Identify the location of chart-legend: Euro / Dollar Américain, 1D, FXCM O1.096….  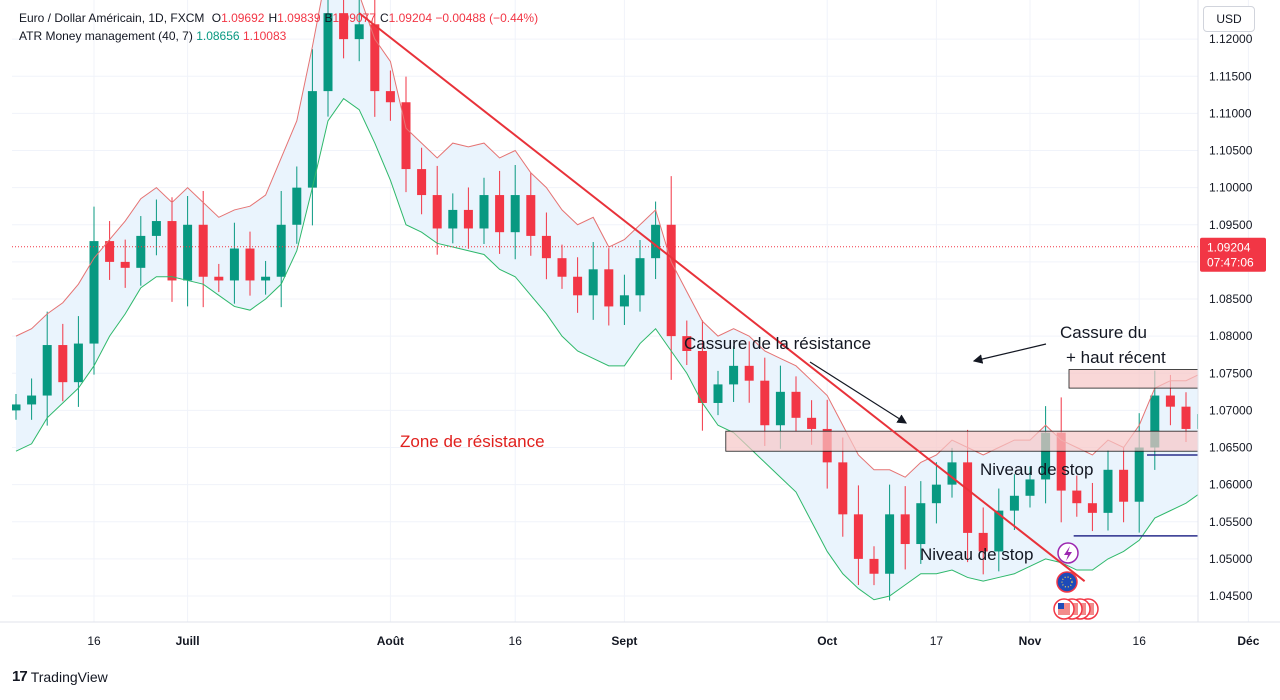
(278, 27).